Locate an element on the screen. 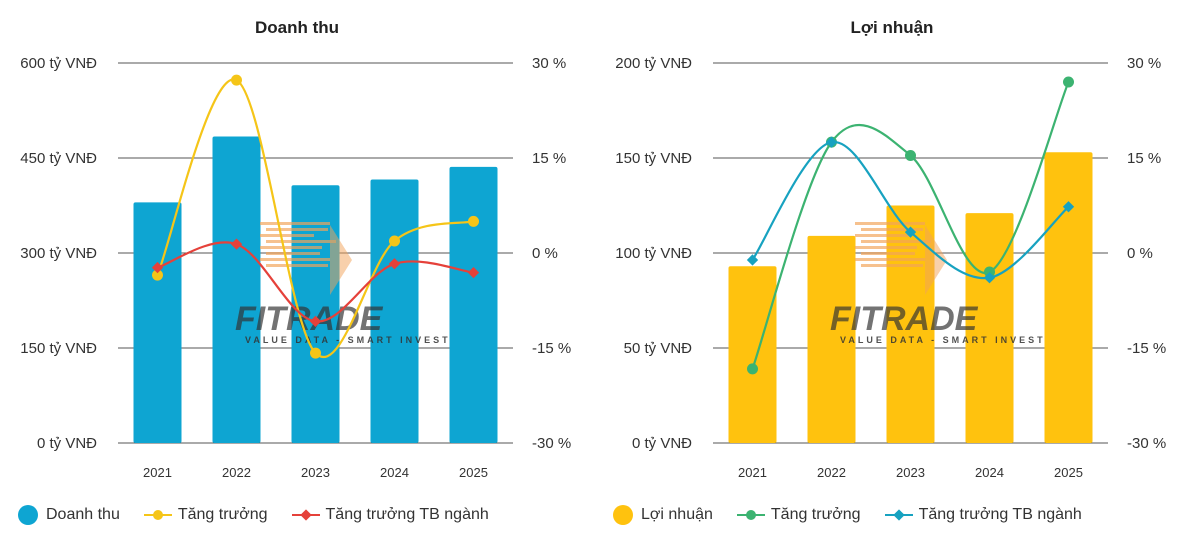 The image size is (1189, 540). legend-swatch-profit-growth is located at coordinates (750, 515).